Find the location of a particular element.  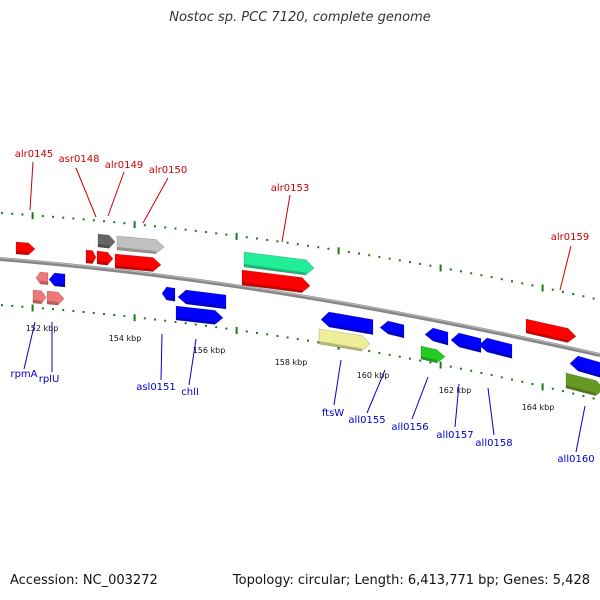

rpmA-leader-line is located at coordinates (29, 345).